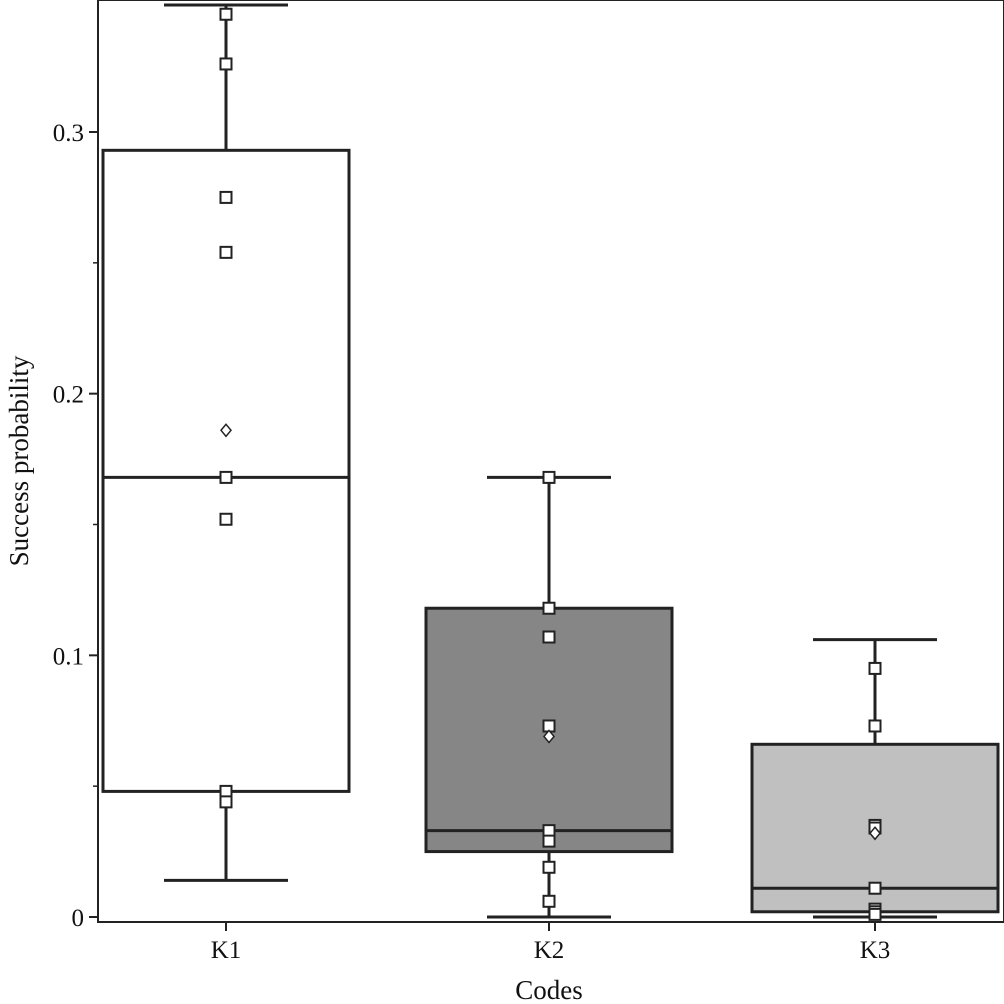 Image resolution: width=1004 pixels, height=1004 pixels. What do you see at coordinates (875, 779) in the screenshot?
I see `box-k3` at bounding box center [875, 779].